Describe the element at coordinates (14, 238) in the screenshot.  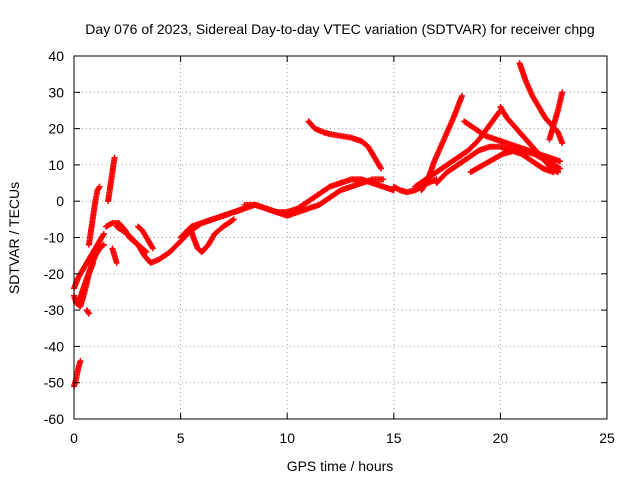
I see `y-axis-label: SDTVAR / TECUs` at that location.